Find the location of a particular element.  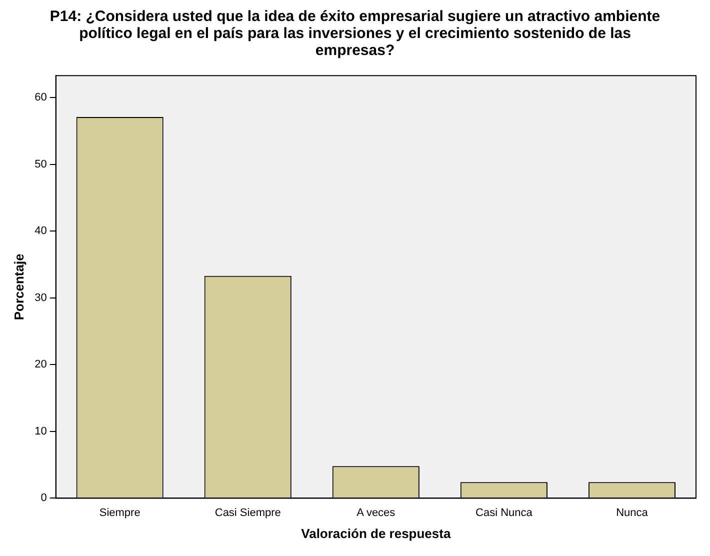

y-tick-label: 10 is located at coordinates (40, 431).